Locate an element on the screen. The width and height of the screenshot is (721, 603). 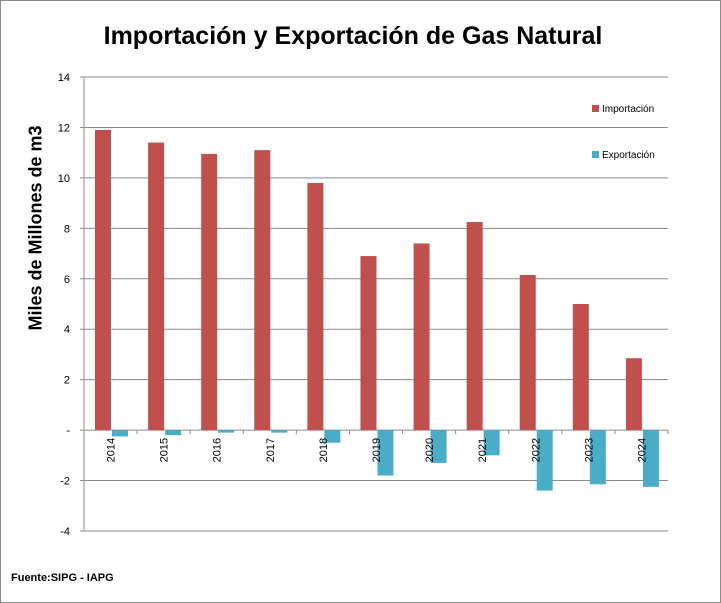
x-tick-label: 2021 is located at coordinates (483, 450).